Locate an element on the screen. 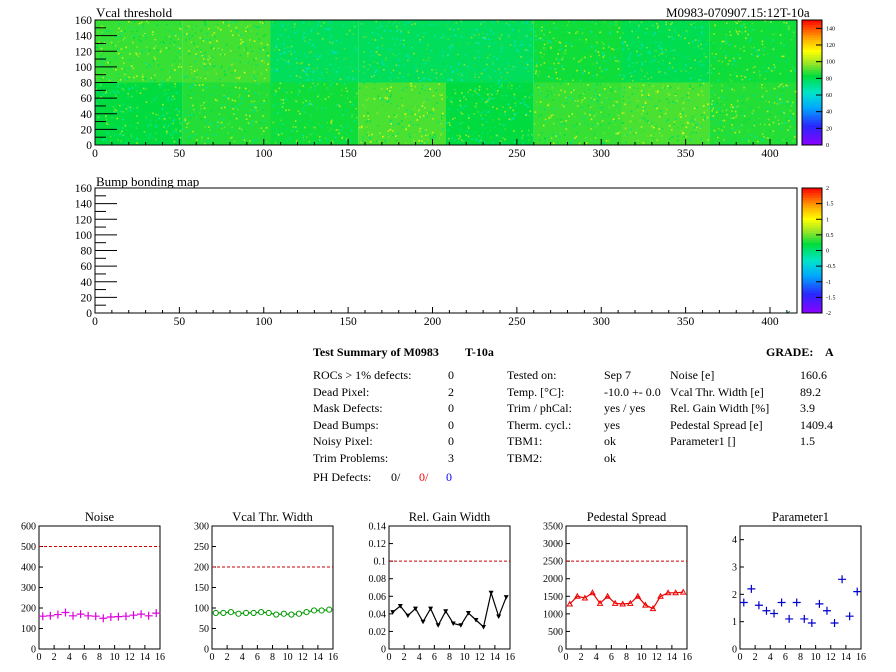  defect-label: Mask Defects: is located at coordinates (348, 408).